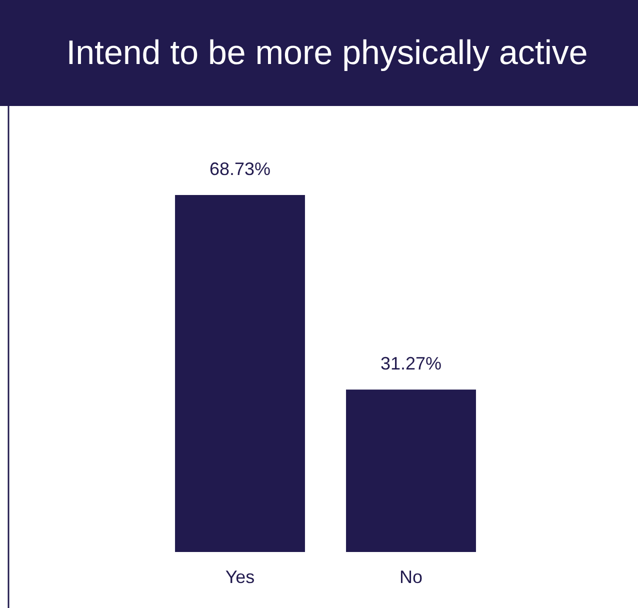 The height and width of the screenshot is (608, 638). Describe the element at coordinates (327, 53) in the screenshot. I see `chart-title: Intend to be more physically active` at that location.